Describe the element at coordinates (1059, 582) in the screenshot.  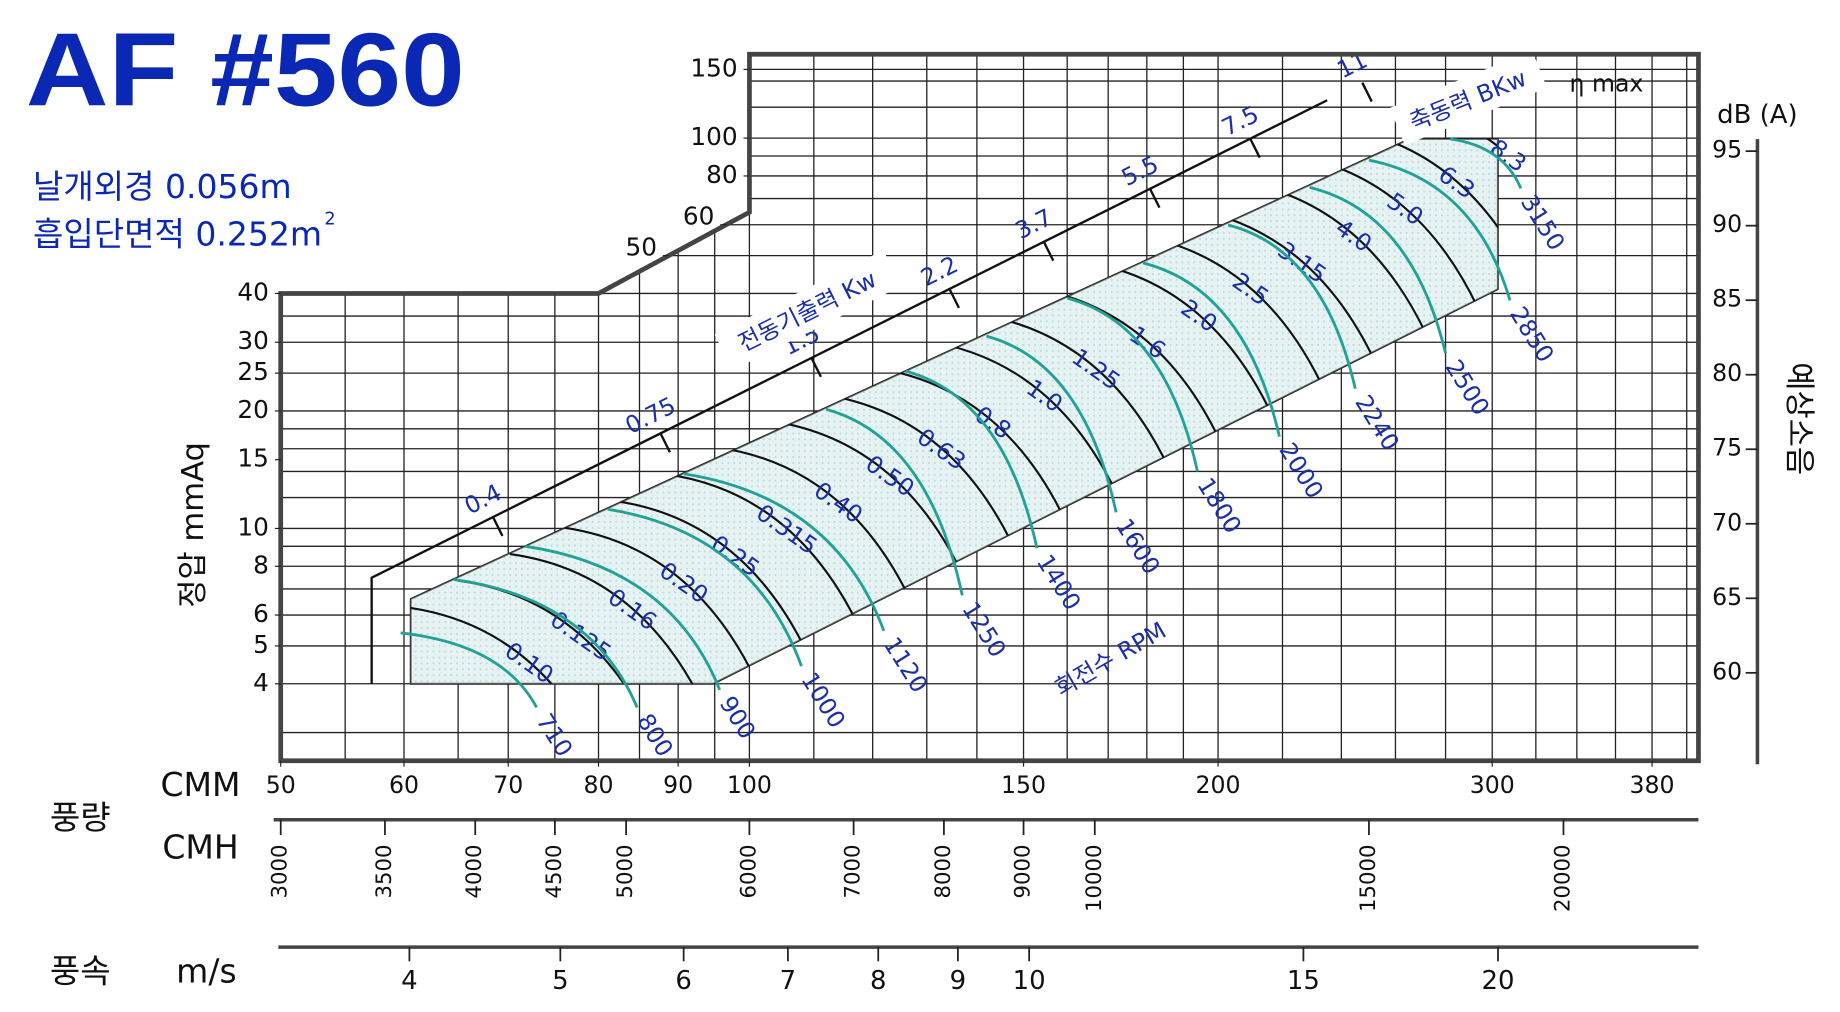
I see `rpm-label: 1400` at that location.